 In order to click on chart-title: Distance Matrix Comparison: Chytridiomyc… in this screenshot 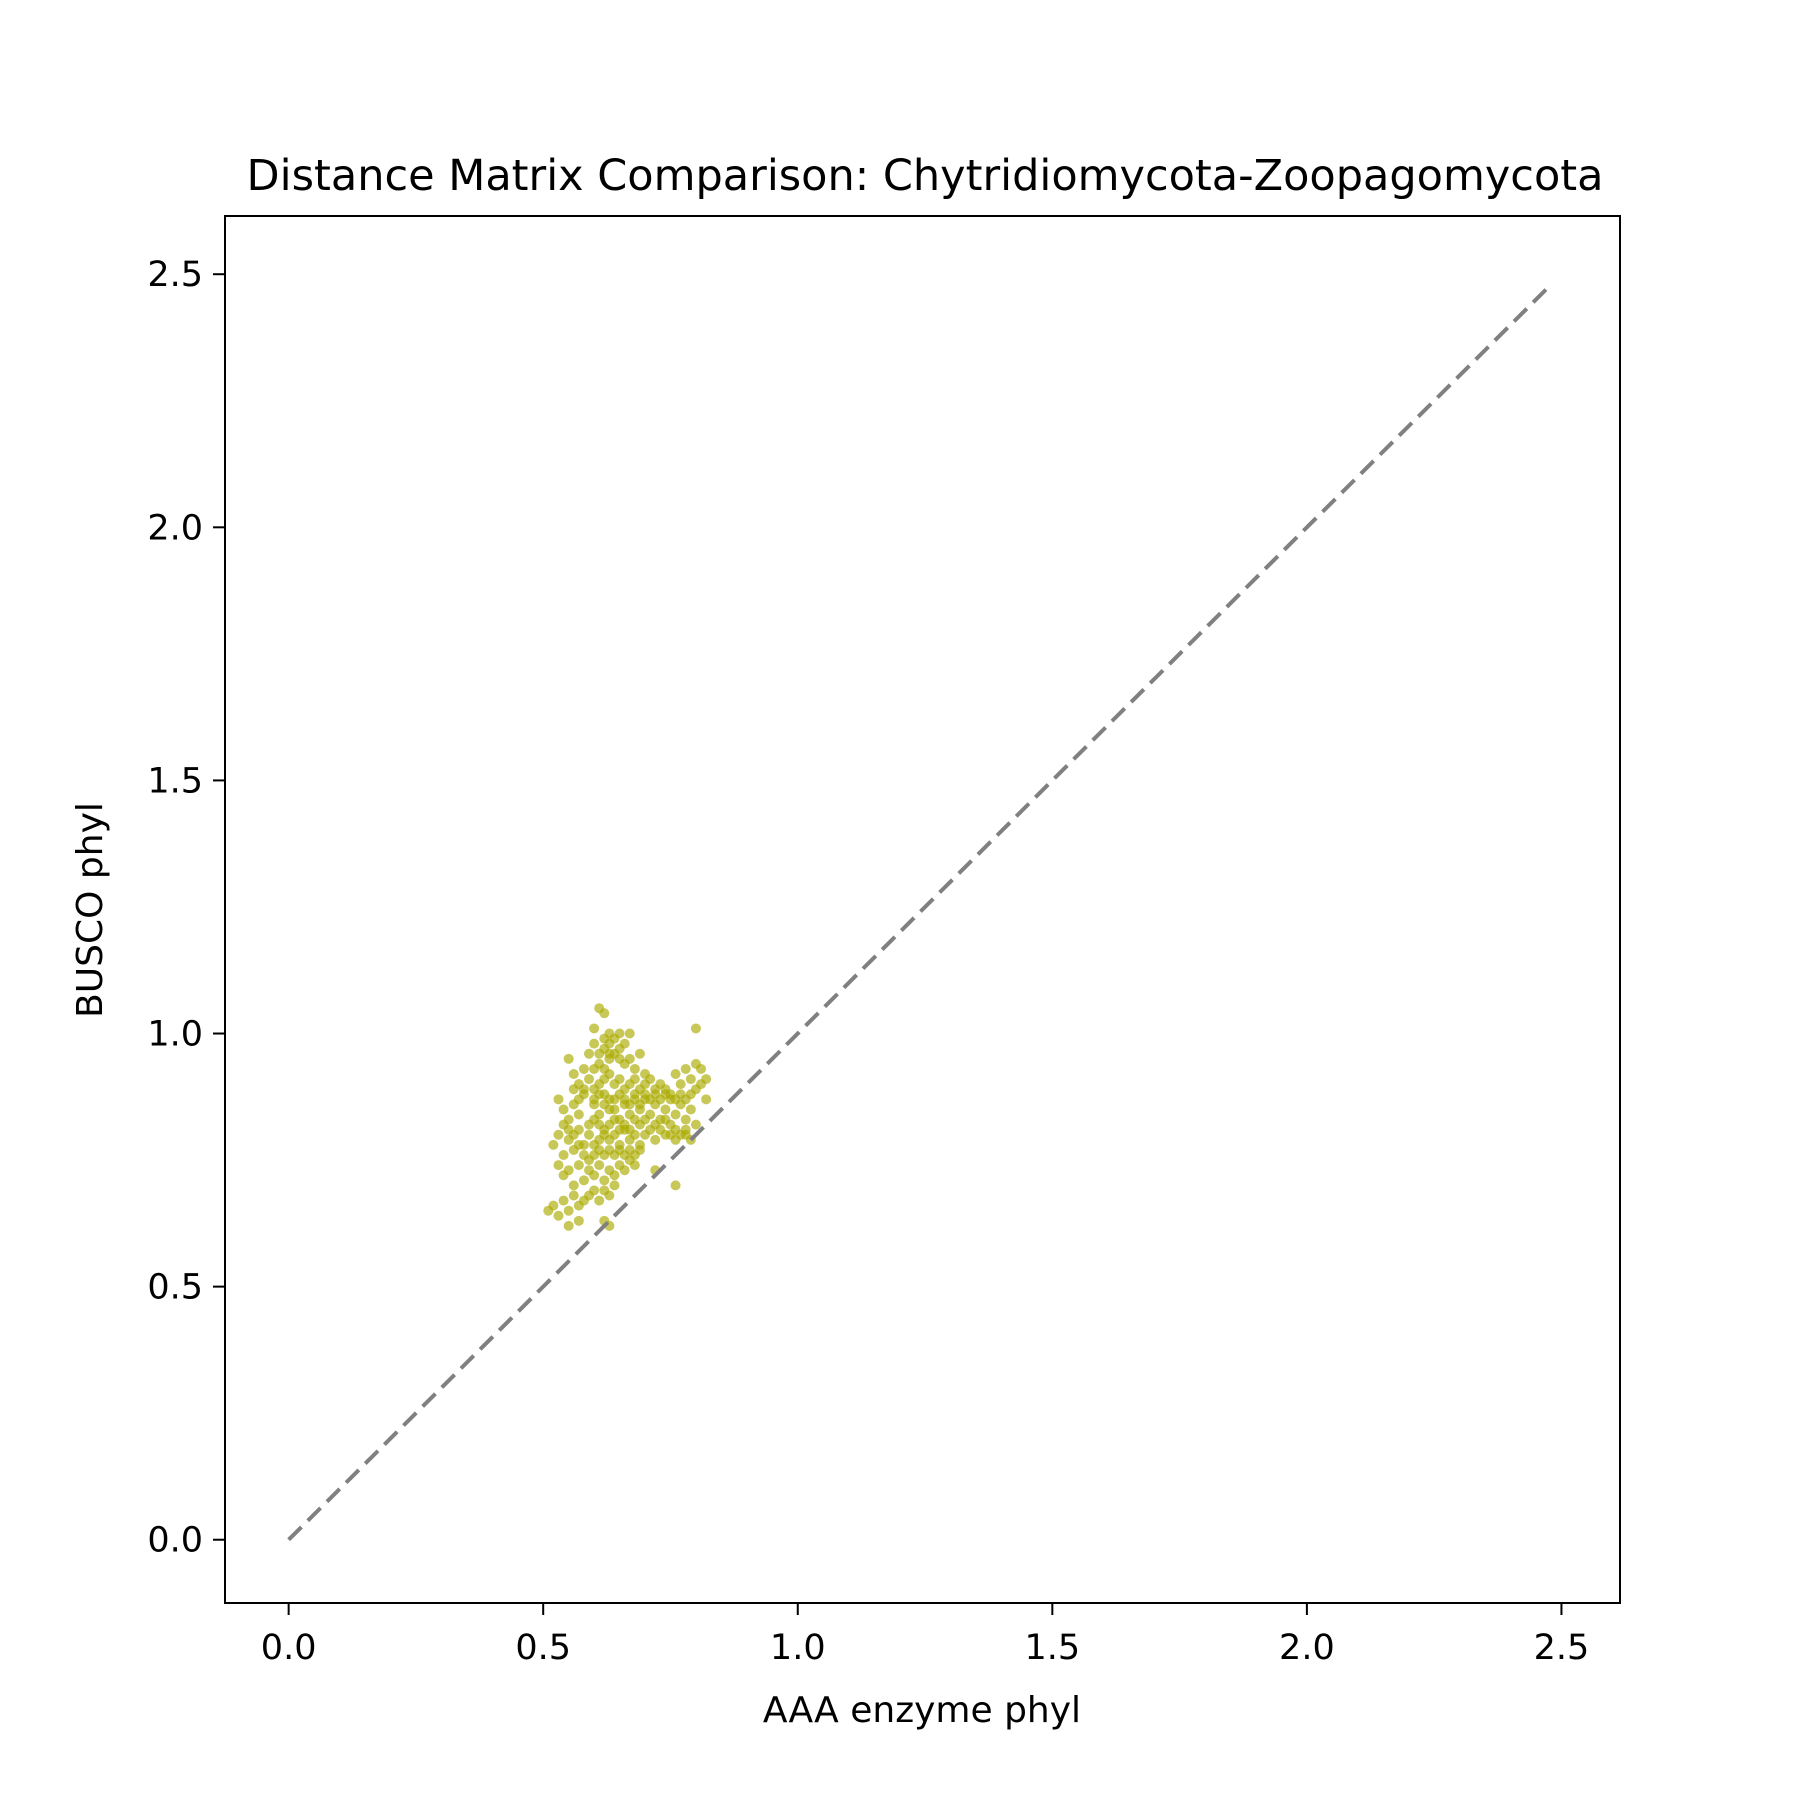, I will do `click(925, 176)`.